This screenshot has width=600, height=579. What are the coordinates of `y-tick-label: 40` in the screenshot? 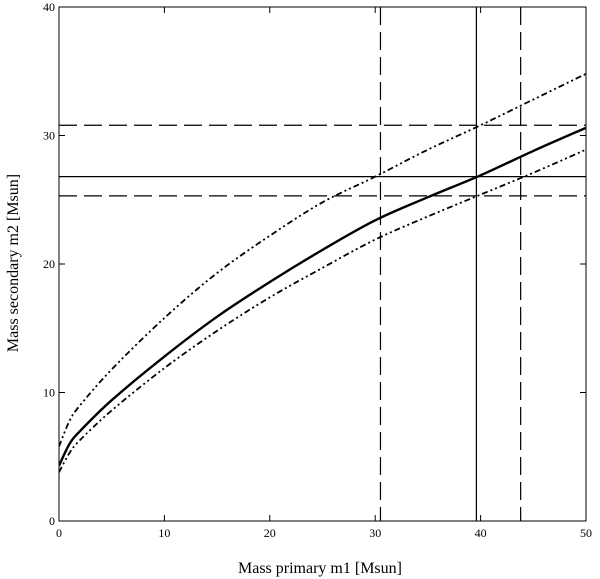 It's located at (49, 7).